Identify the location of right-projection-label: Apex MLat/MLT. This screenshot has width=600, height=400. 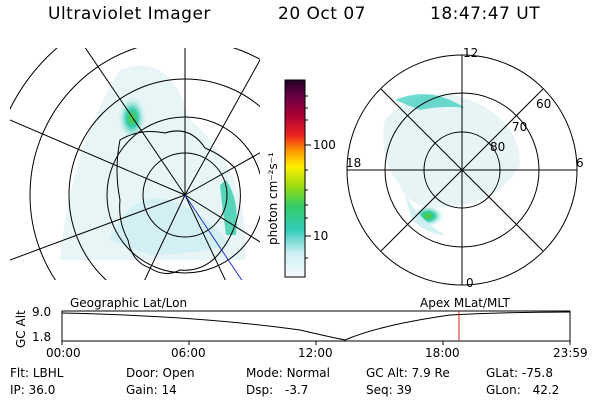
(465, 303).